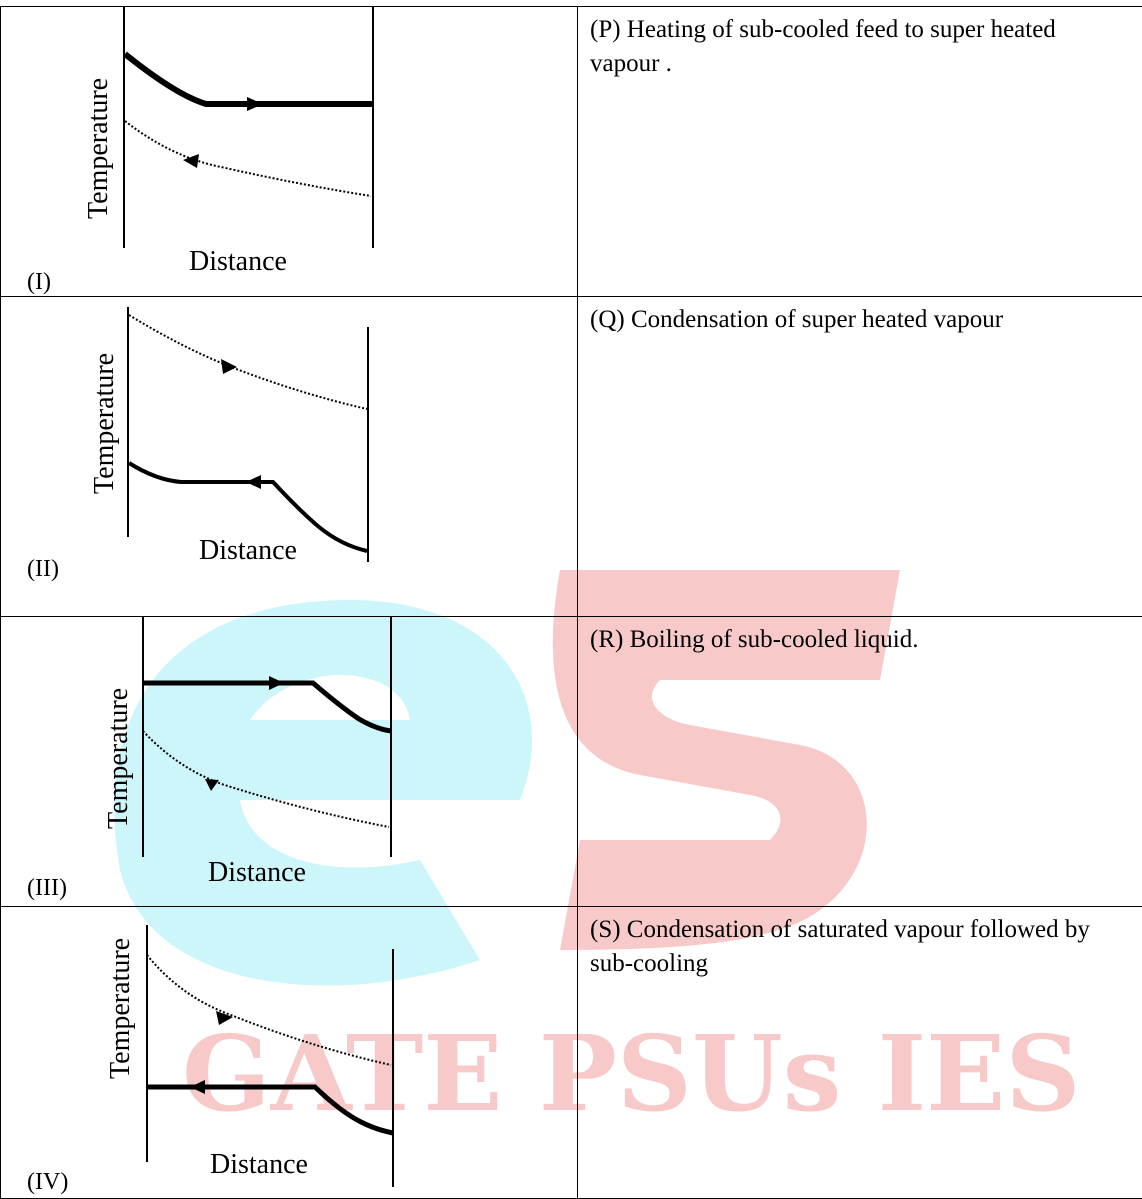 The height and width of the screenshot is (1199, 1142). Describe the element at coordinates (43, 569) in the screenshot. I see `row-numeral: (II)` at that location.